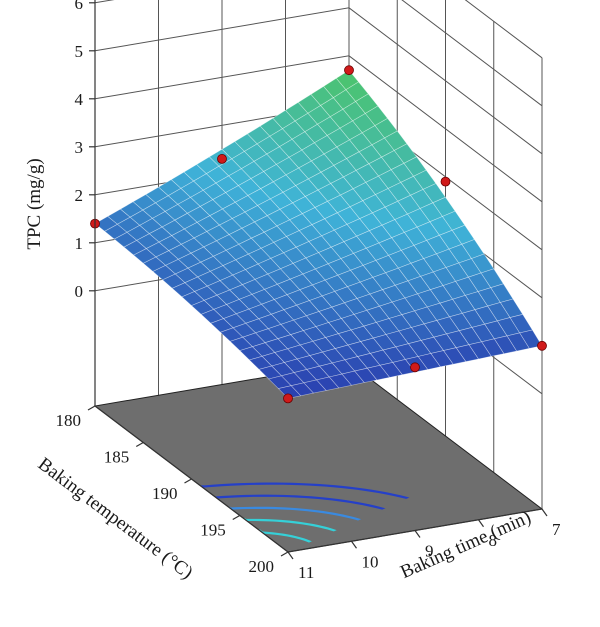 The height and width of the screenshot is (627, 600). I want to click on temperature-tick-label: 200, so click(262, 566).